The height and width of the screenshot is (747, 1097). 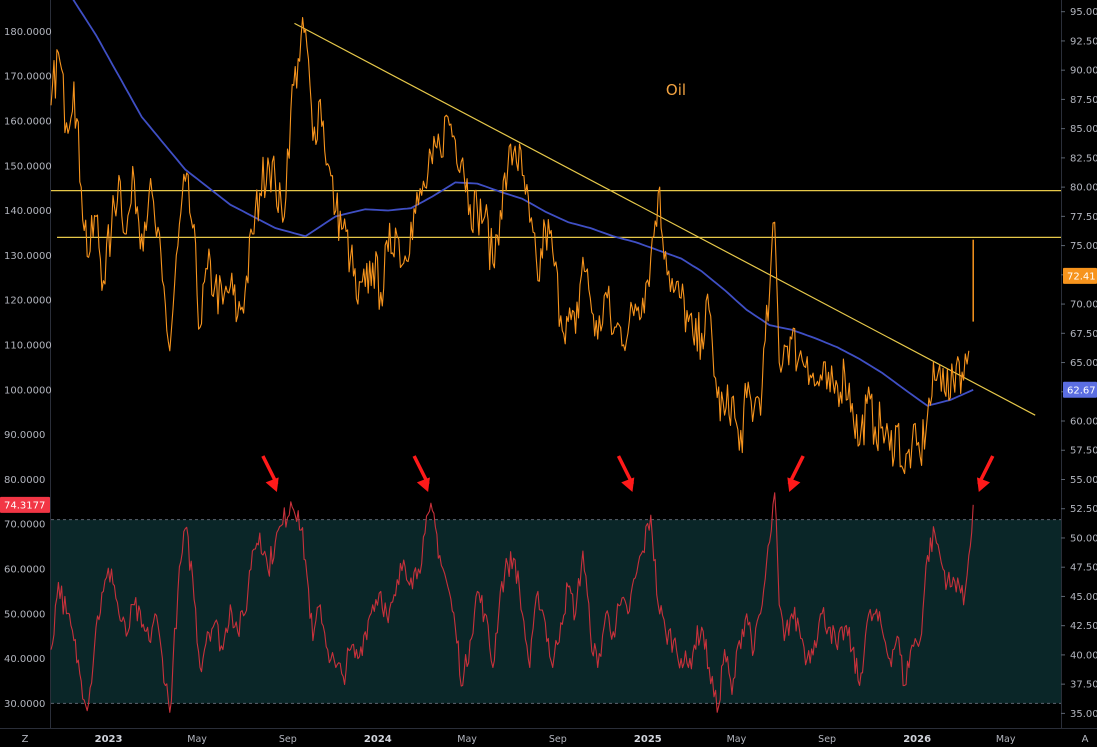 What do you see at coordinates (1083, 597) in the screenshot?
I see `right-axis-tick-label: 45.00` at bounding box center [1083, 597].